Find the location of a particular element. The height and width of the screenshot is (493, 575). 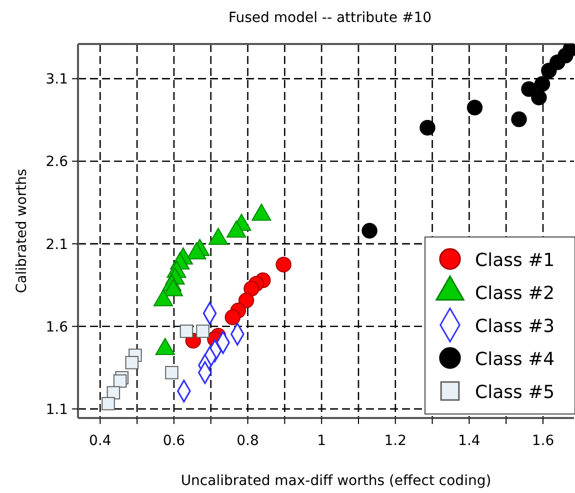

y-tick-label: 2.1 is located at coordinates (57, 244).